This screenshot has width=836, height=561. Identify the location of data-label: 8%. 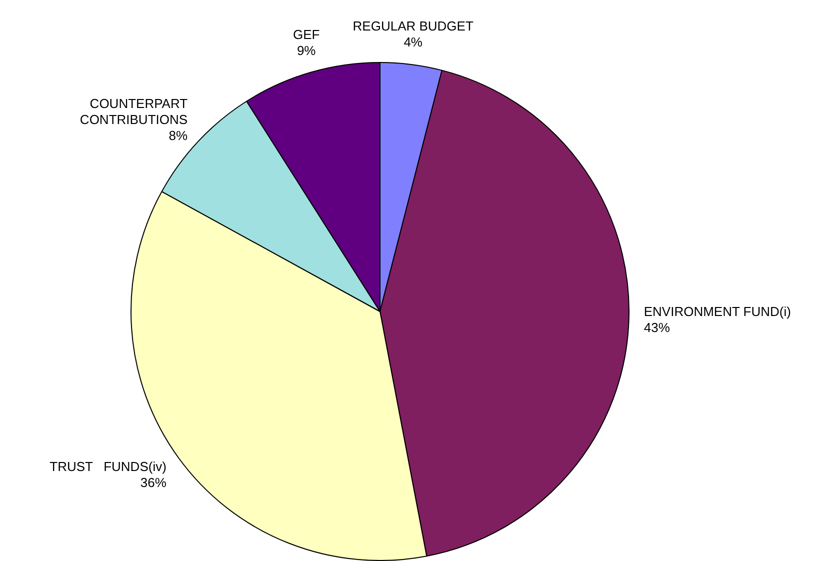
(178, 136).